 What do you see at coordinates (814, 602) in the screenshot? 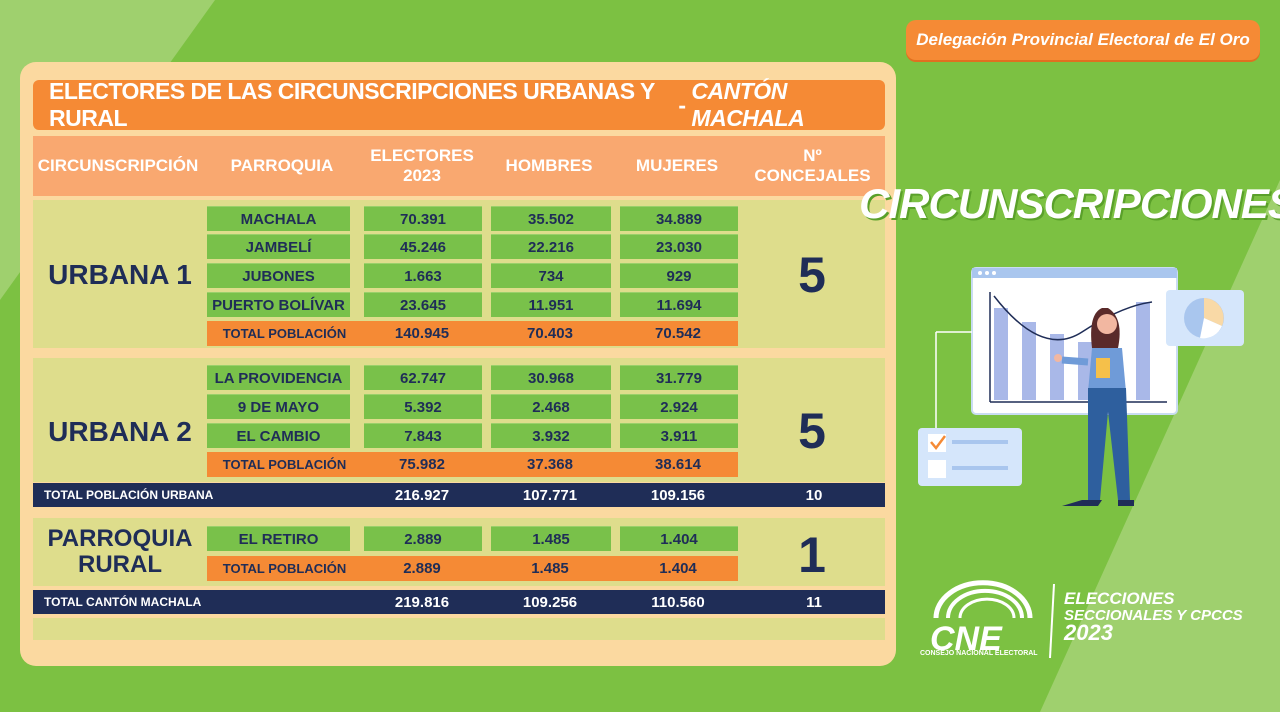
I see `total-canton-concejales: 11` at bounding box center [814, 602].